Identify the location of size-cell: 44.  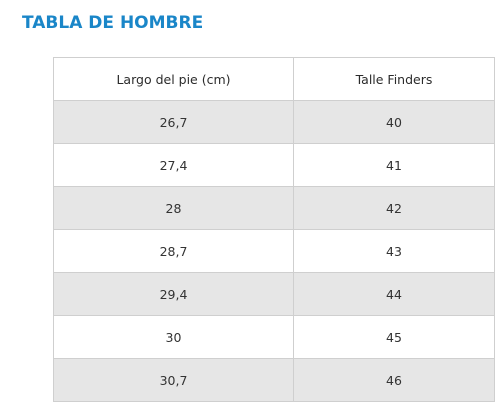
(394, 294).